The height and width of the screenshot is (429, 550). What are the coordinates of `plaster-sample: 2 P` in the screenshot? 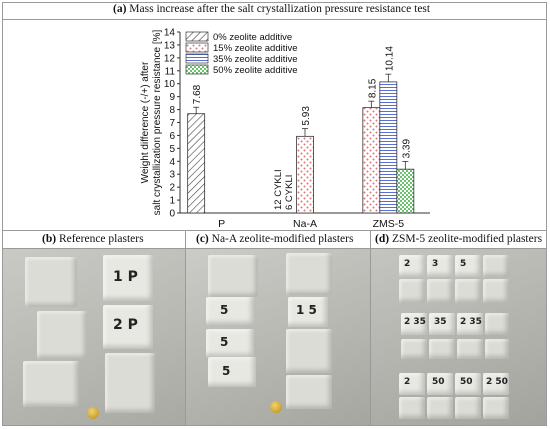 It's located at (128, 327).